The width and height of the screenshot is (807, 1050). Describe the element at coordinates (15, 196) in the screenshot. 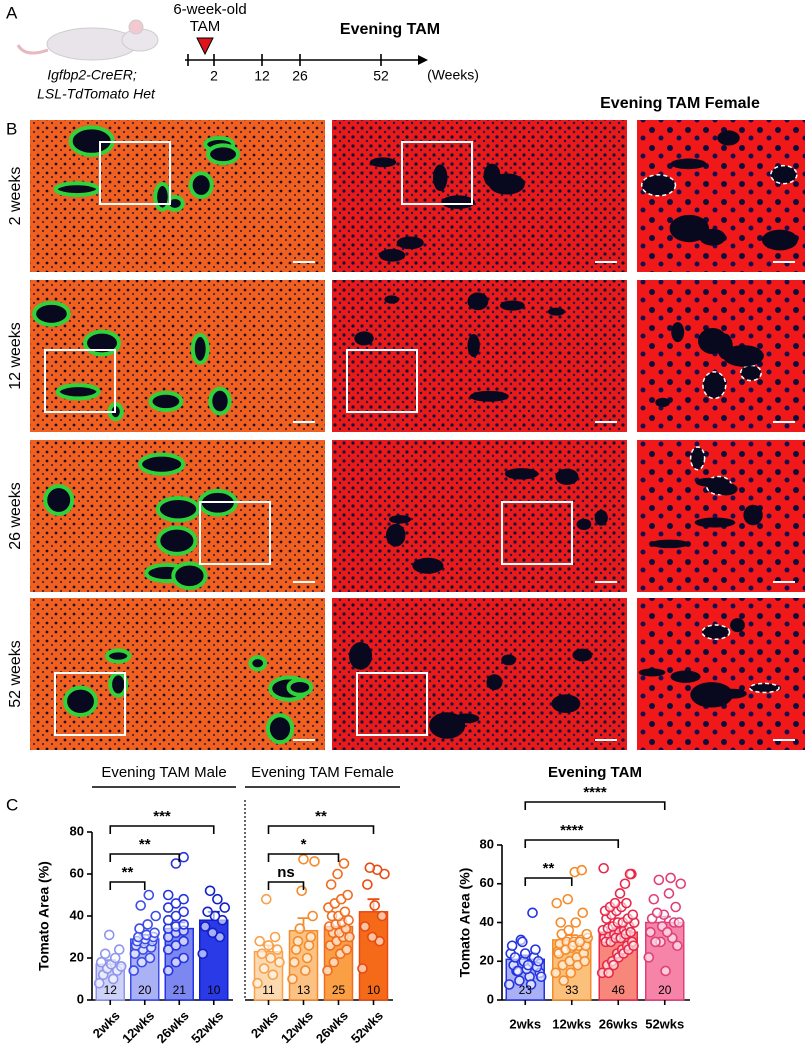

I see `row-label: 2 weeks` at that location.